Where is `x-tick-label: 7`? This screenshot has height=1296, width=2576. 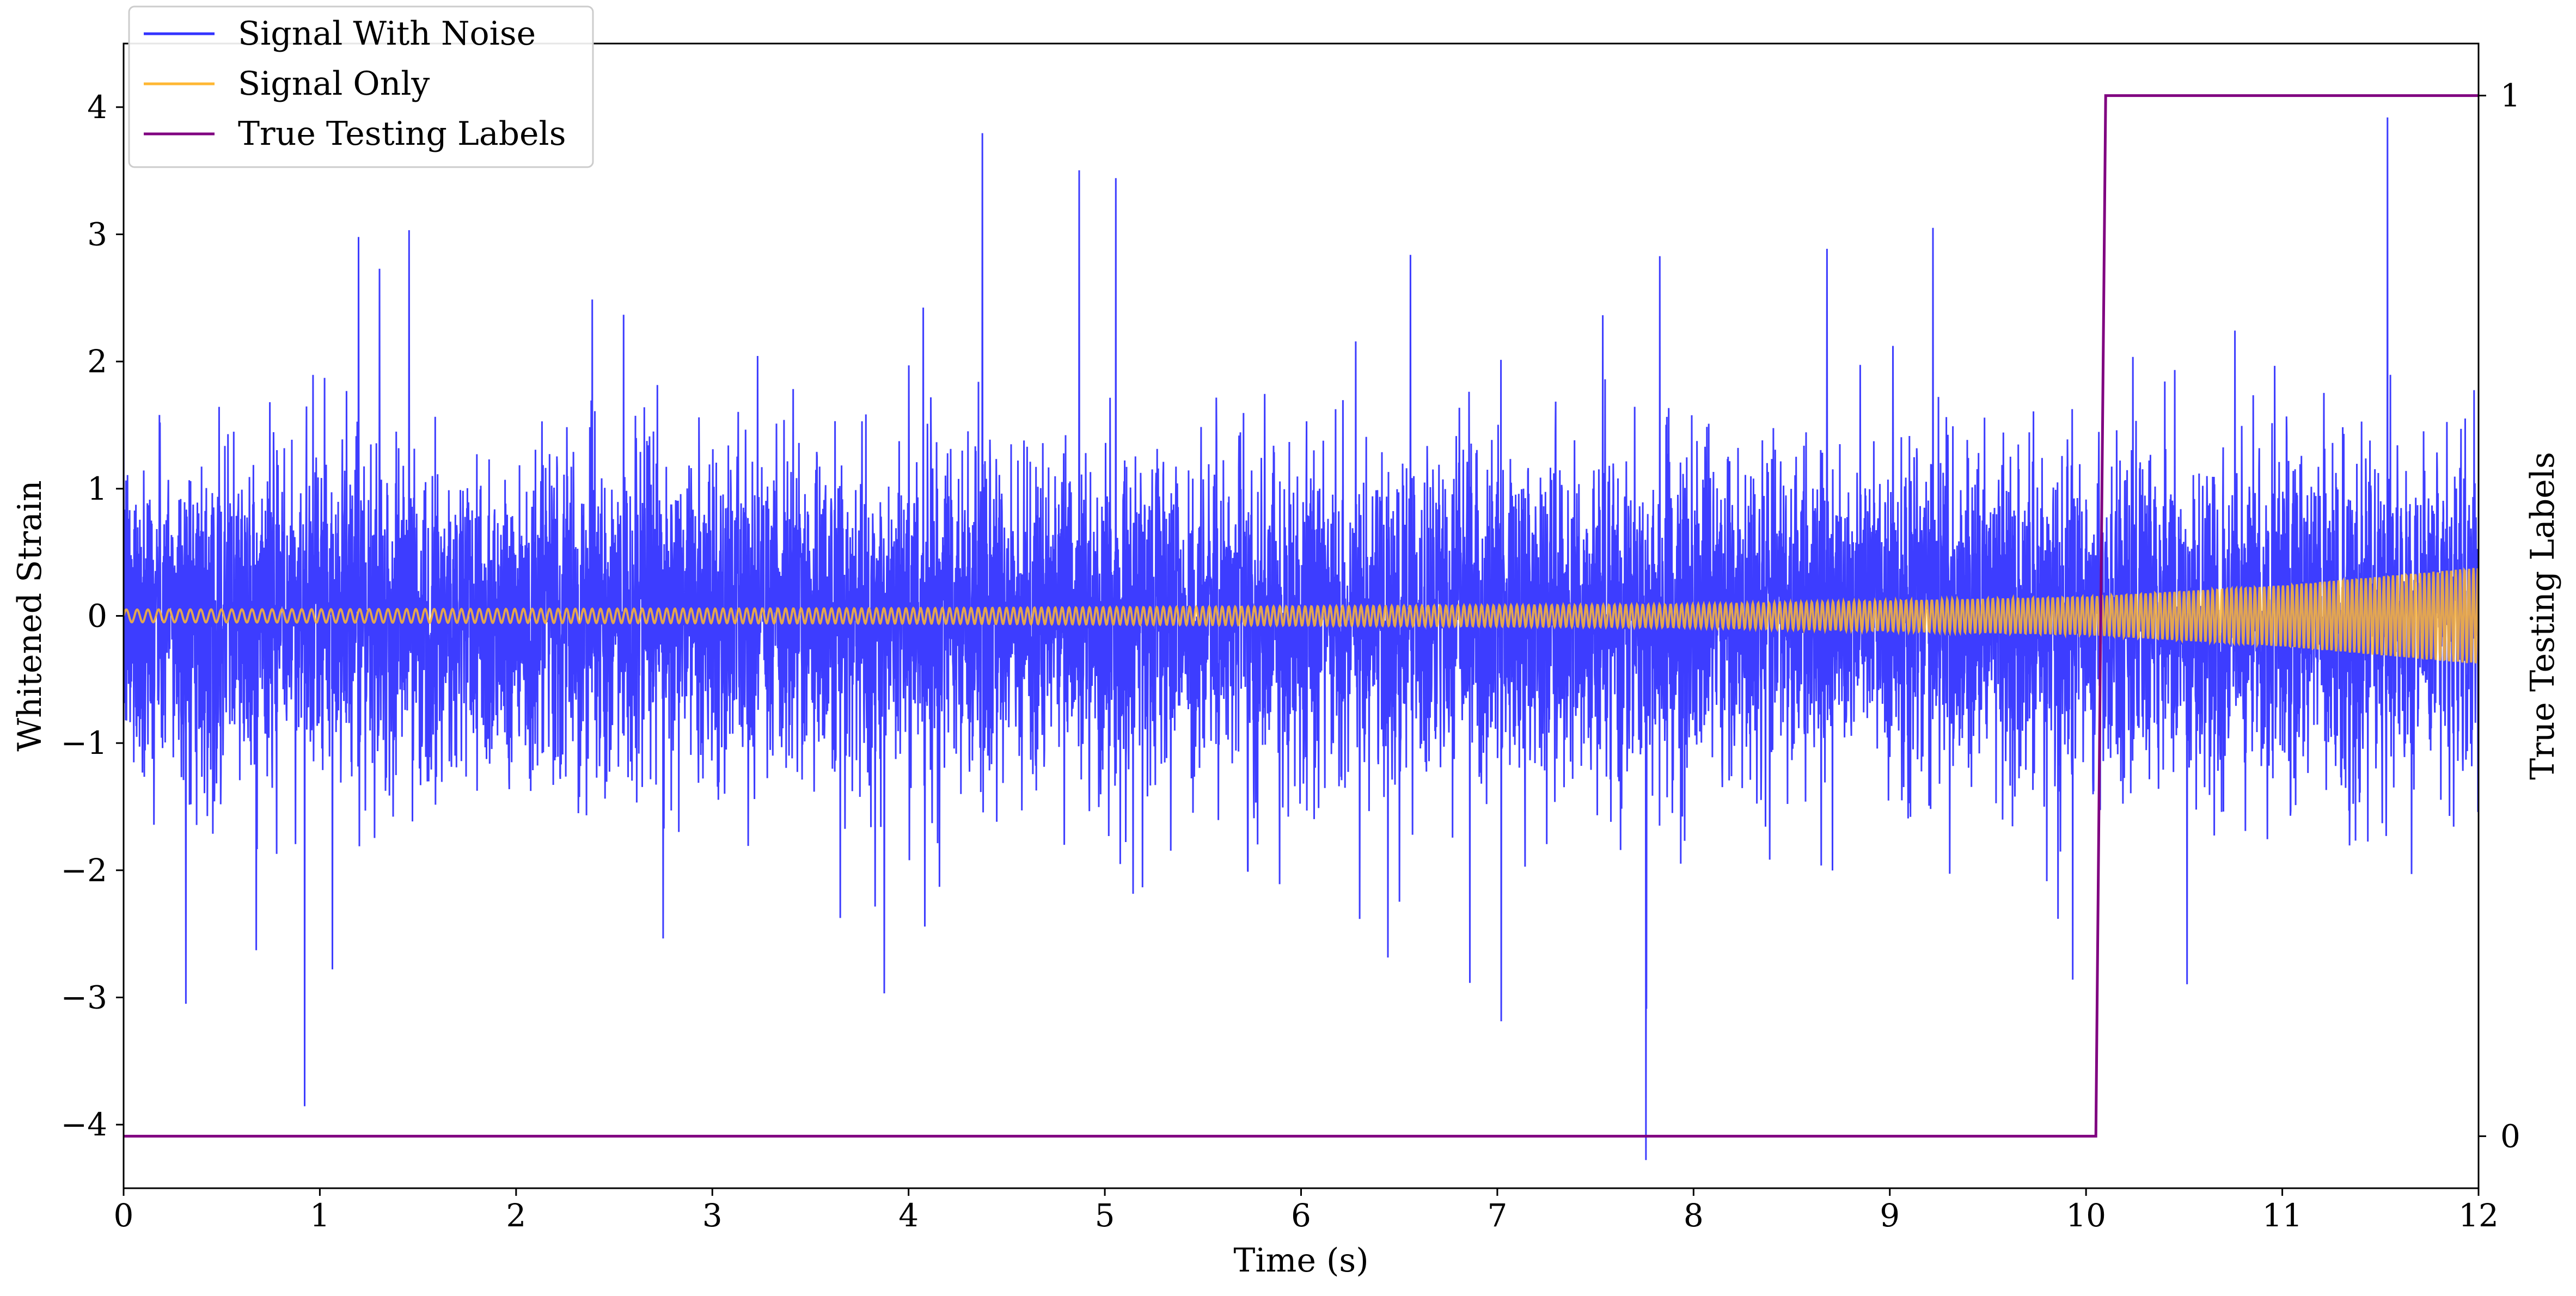
x-tick-label: 7 is located at coordinates (1497, 1215).